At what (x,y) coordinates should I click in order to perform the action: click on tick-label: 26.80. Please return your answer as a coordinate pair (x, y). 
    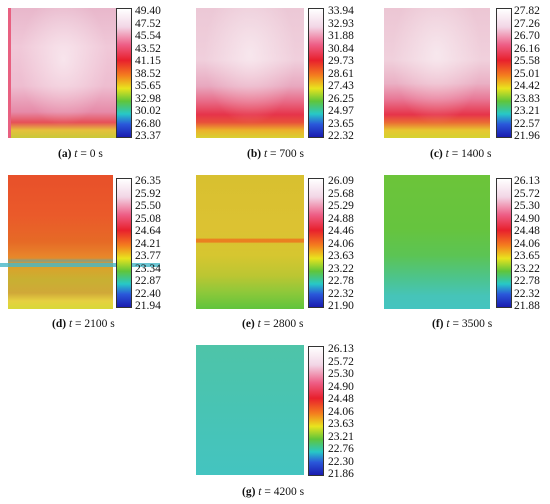
    Looking at the image, I should click on (148, 123).